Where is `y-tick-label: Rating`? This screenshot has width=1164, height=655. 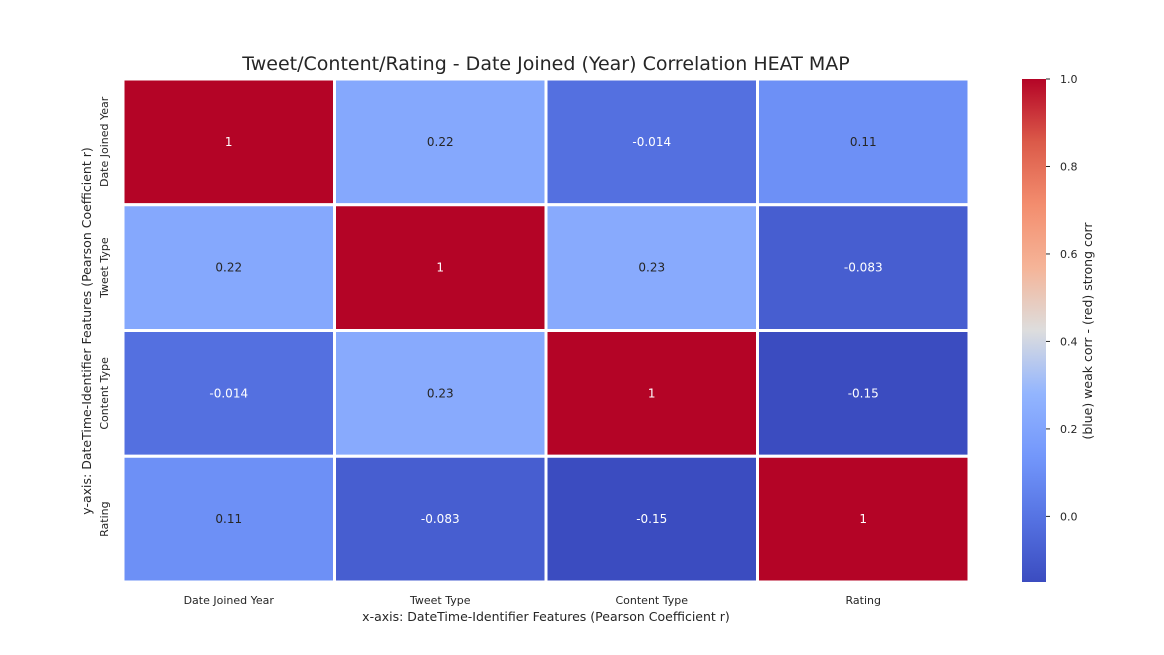
y-tick-label: Rating is located at coordinates (104, 518).